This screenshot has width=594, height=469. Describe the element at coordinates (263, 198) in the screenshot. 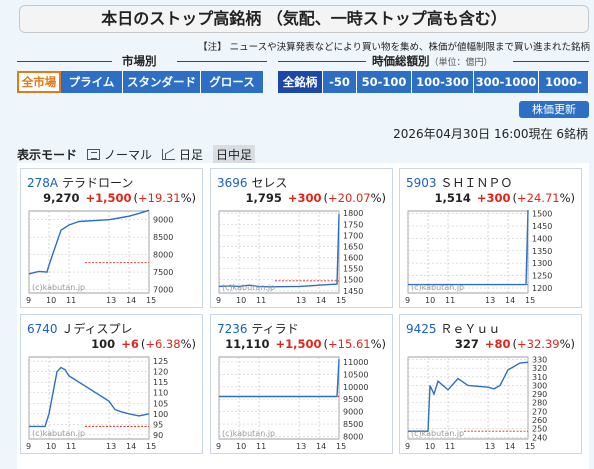

I see `stock-price: 1,795` at that location.